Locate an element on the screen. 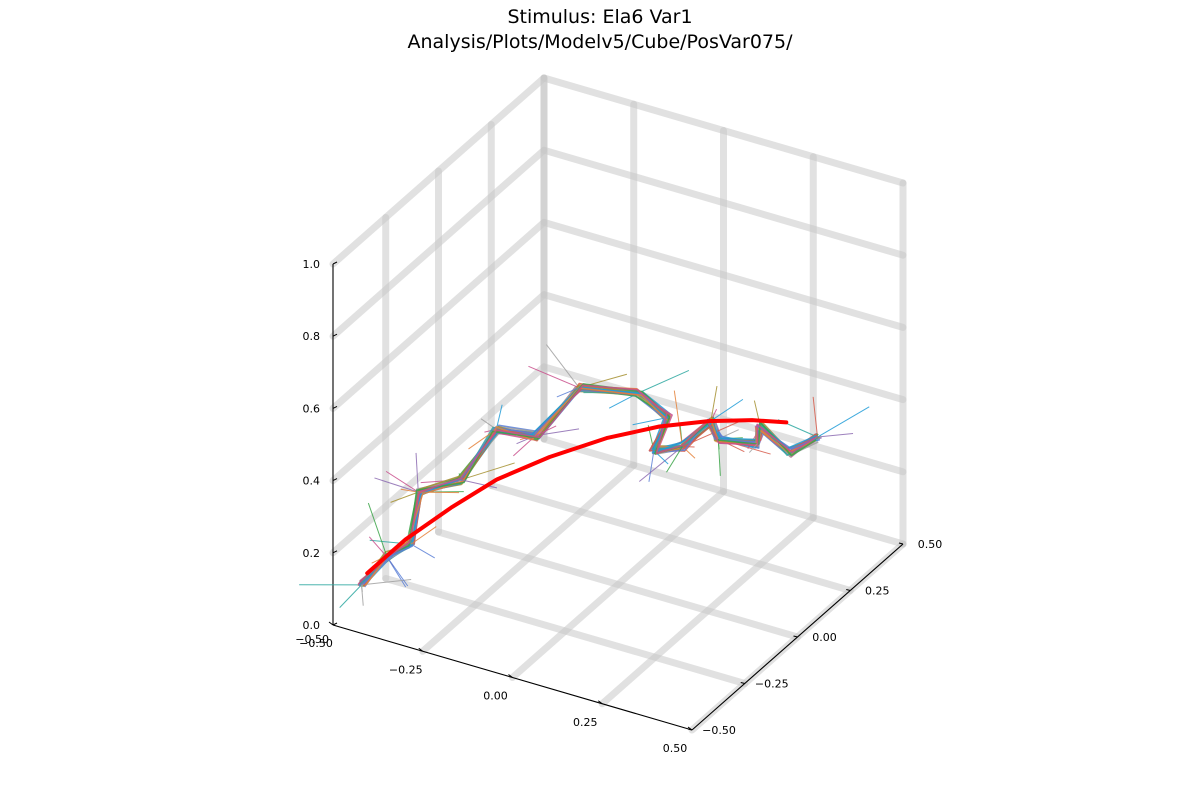 The height and width of the screenshot is (800, 1200). x-tick-label: 0.50 is located at coordinates (675, 748).